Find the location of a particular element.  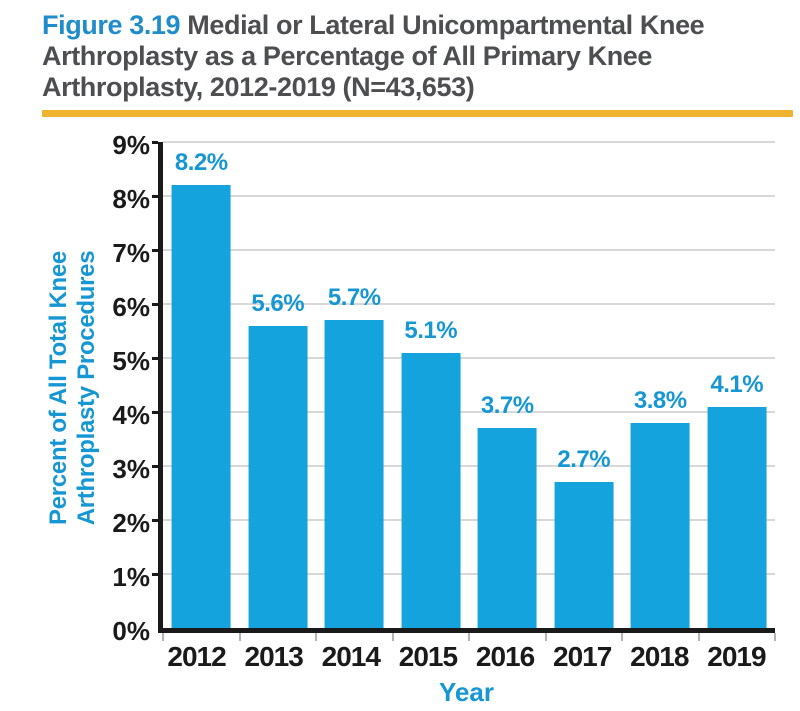

x-axis-title: Year is located at coordinates (466, 692).